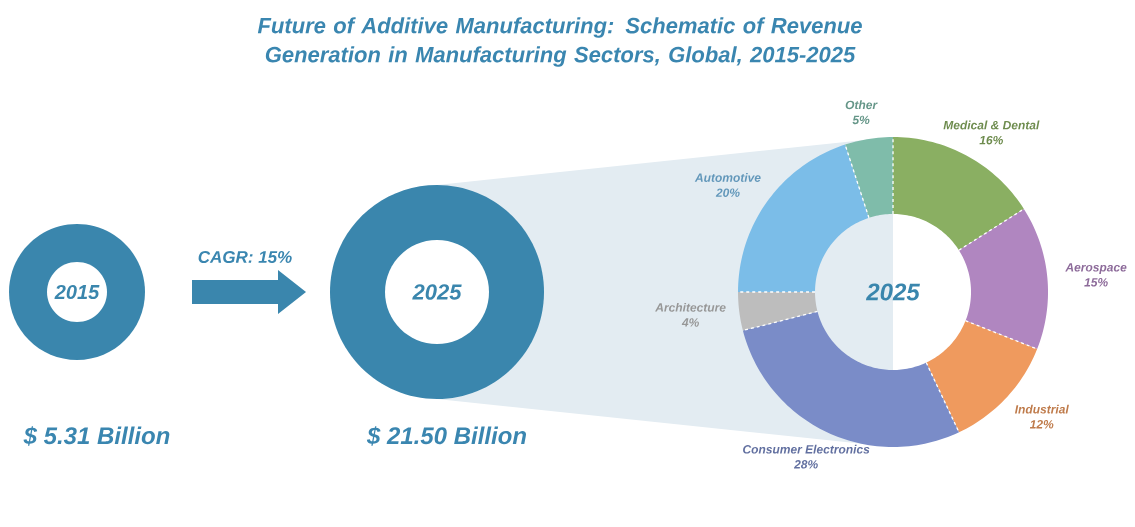 The image size is (1135, 527). Describe the element at coordinates (805, 464) in the screenshot. I see `data-label: 28%` at that location.